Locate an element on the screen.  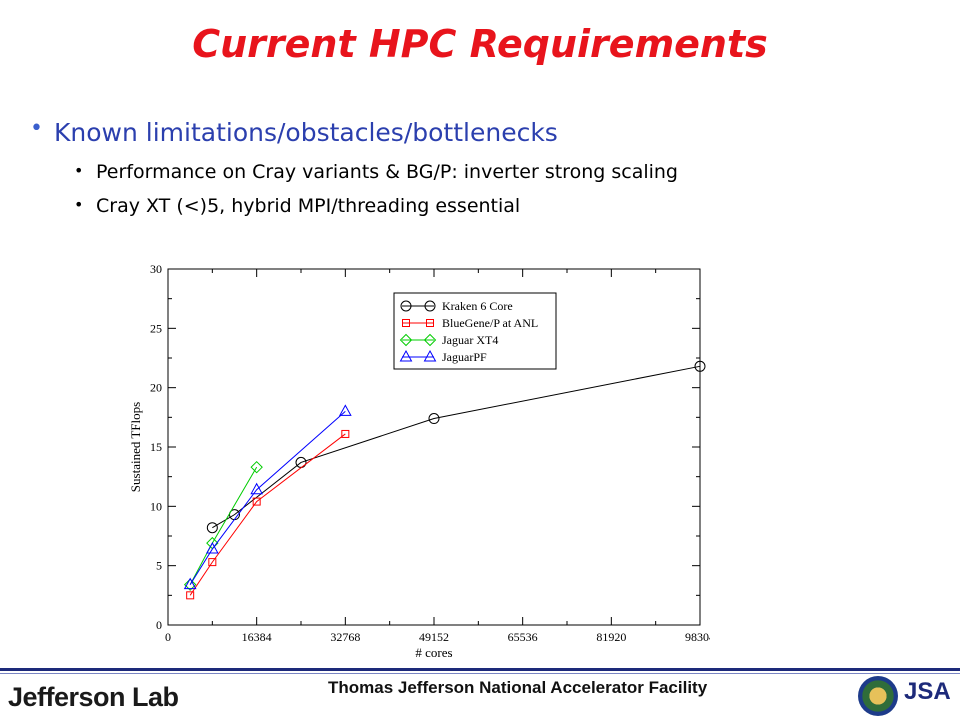
legend-label-2: Jaguar XT4 is located at coordinates (470, 340).